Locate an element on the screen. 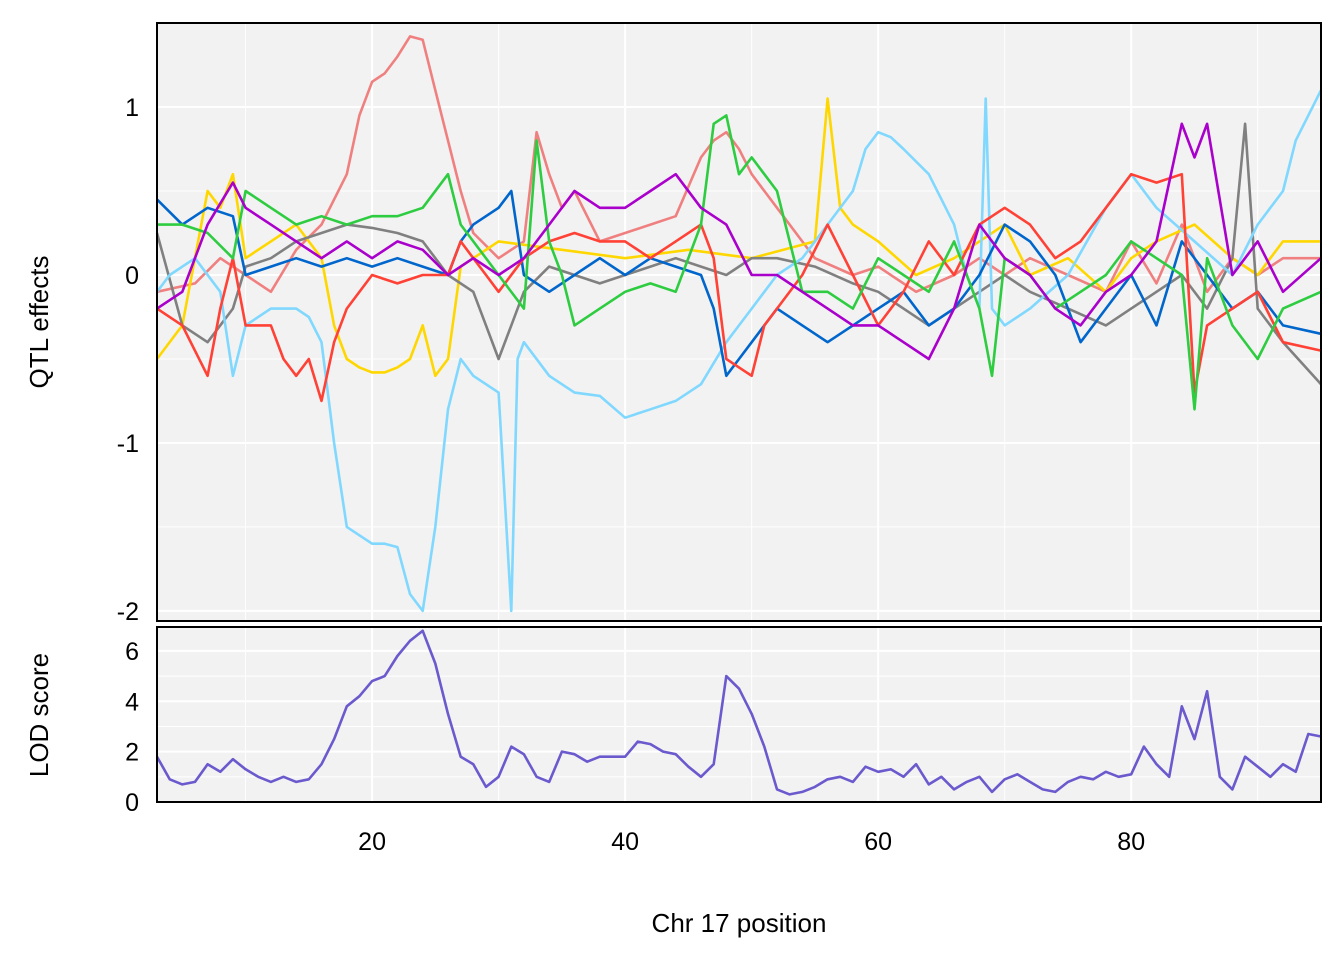 This screenshot has width=1344, height=960. lod-y-ticks: 0 2 4 6 is located at coordinates (132, 727).